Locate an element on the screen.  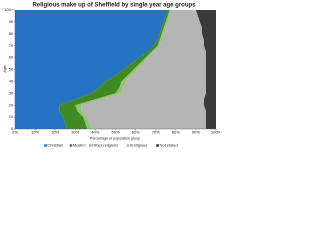
legend-label: Irreligious is located at coordinates (138, 145).